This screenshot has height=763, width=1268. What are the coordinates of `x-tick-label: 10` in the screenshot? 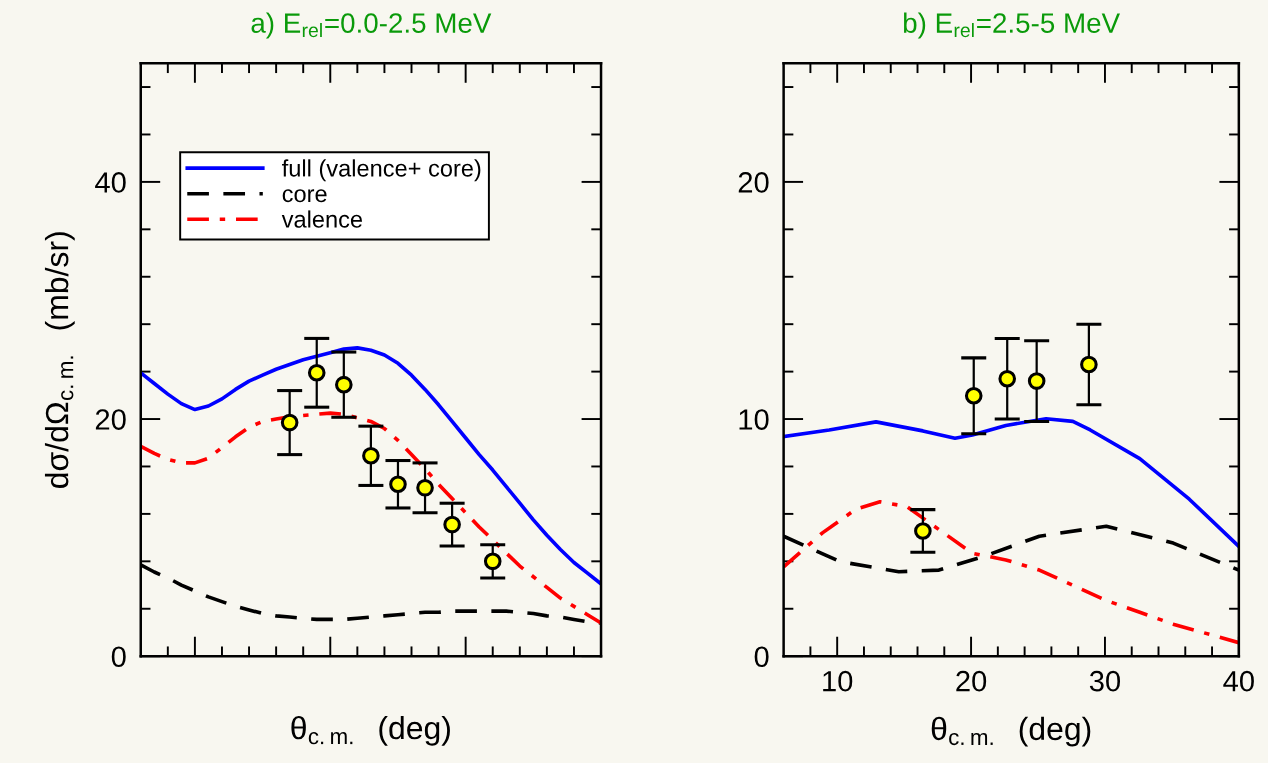 It's located at (838, 681).